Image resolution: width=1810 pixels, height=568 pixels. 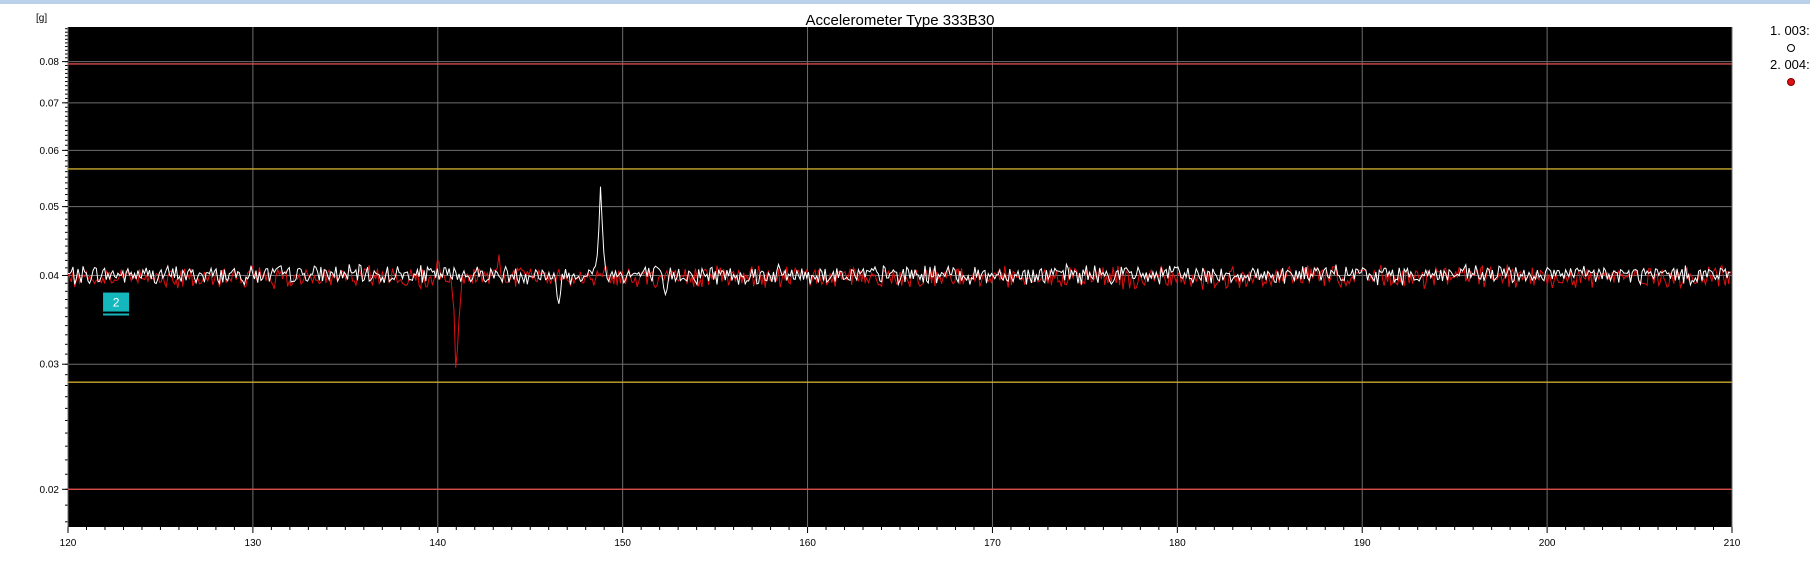 What do you see at coordinates (900, 20) in the screenshot?
I see `chart-title: Accelerometer Type 333B30` at bounding box center [900, 20].